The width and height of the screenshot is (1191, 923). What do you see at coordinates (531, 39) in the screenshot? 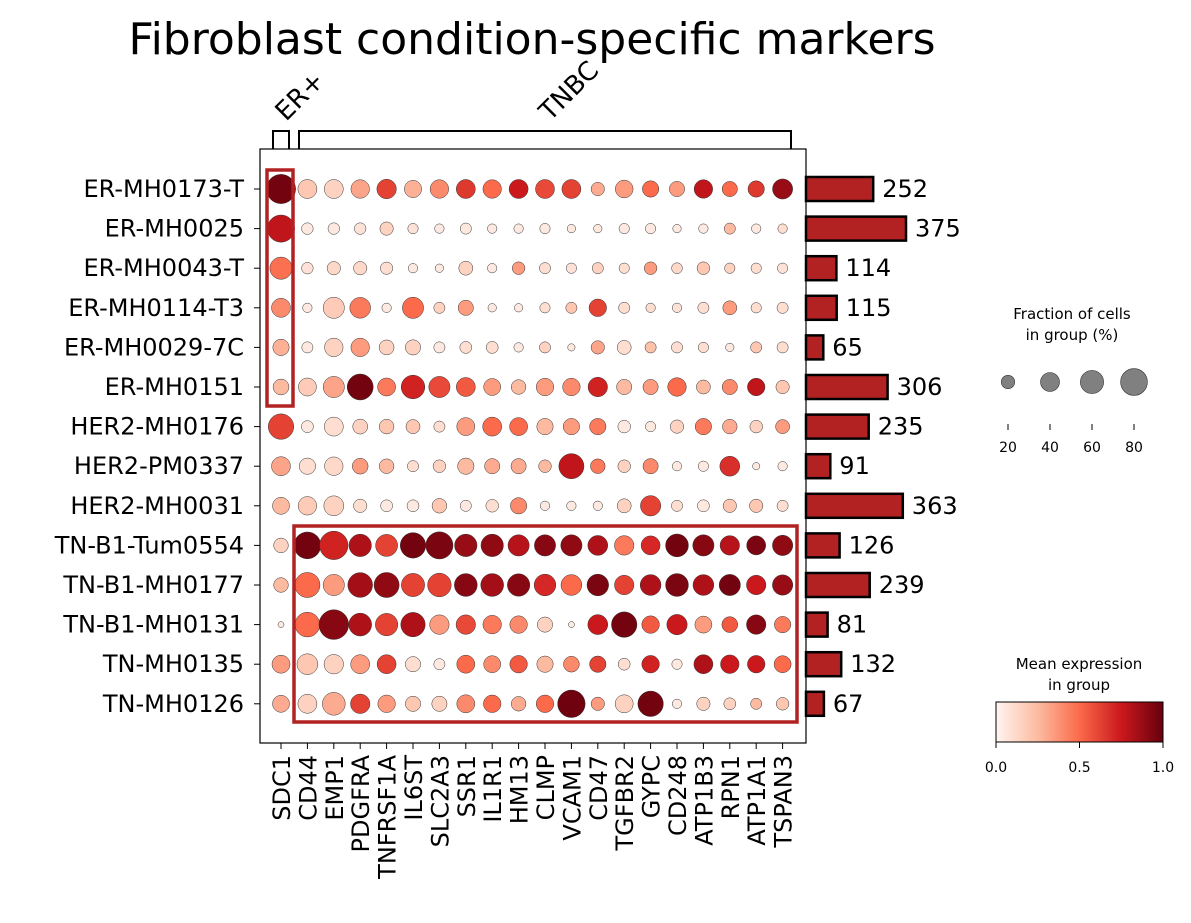
I see `chart-title: Fibroblast condition-specific markers` at bounding box center [531, 39].